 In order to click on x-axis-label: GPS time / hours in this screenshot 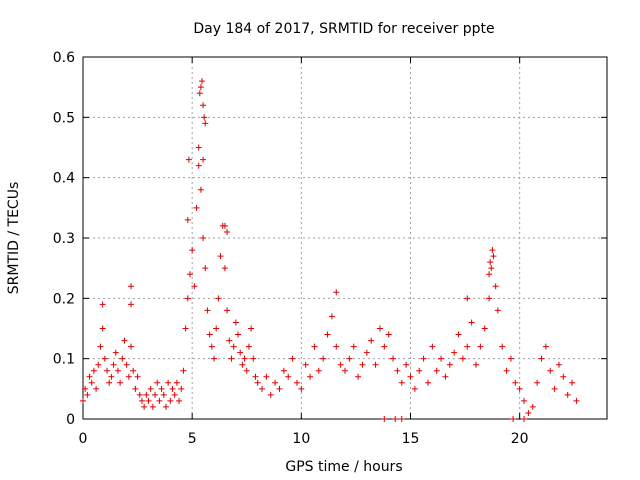, I will do `click(343, 467)`.